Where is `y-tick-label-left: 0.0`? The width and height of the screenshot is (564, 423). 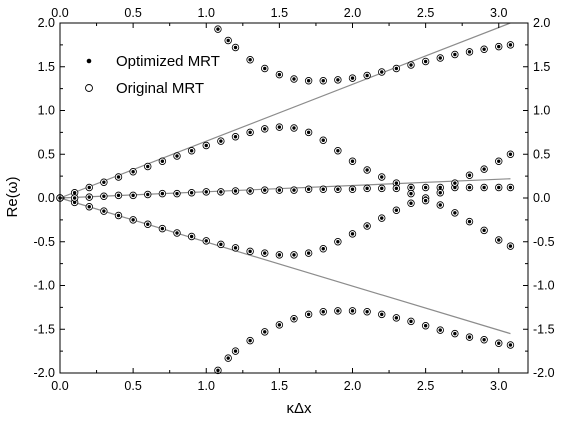
y-tick-label-left: 0.0 is located at coordinates (46, 198).